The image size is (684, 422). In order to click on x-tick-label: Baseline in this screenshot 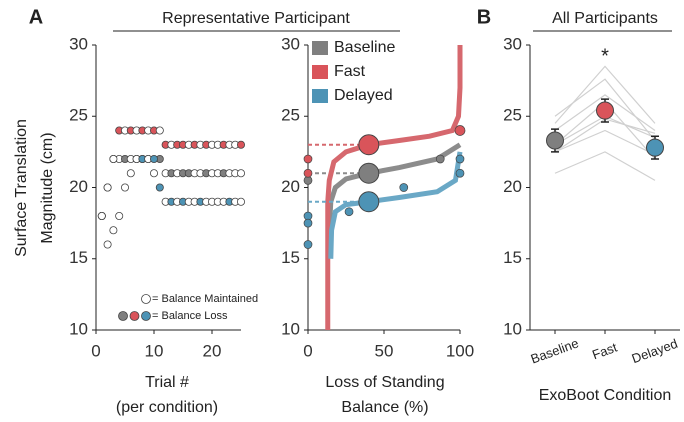, I will do `click(555, 350)`.